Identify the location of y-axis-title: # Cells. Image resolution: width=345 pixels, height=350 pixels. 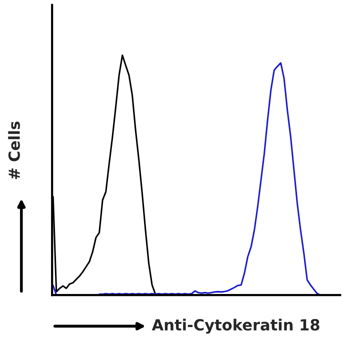
(14, 151).